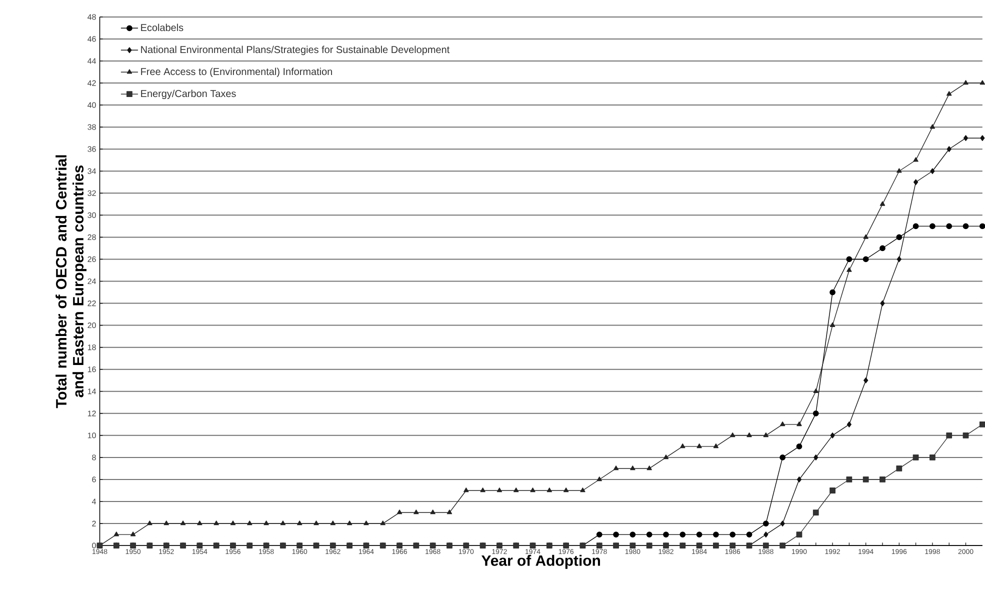  Describe the element at coordinates (295, 50) in the screenshot. I see `legend-label: National Environmental Plans/Strategies for Sustainable Development` at that location.